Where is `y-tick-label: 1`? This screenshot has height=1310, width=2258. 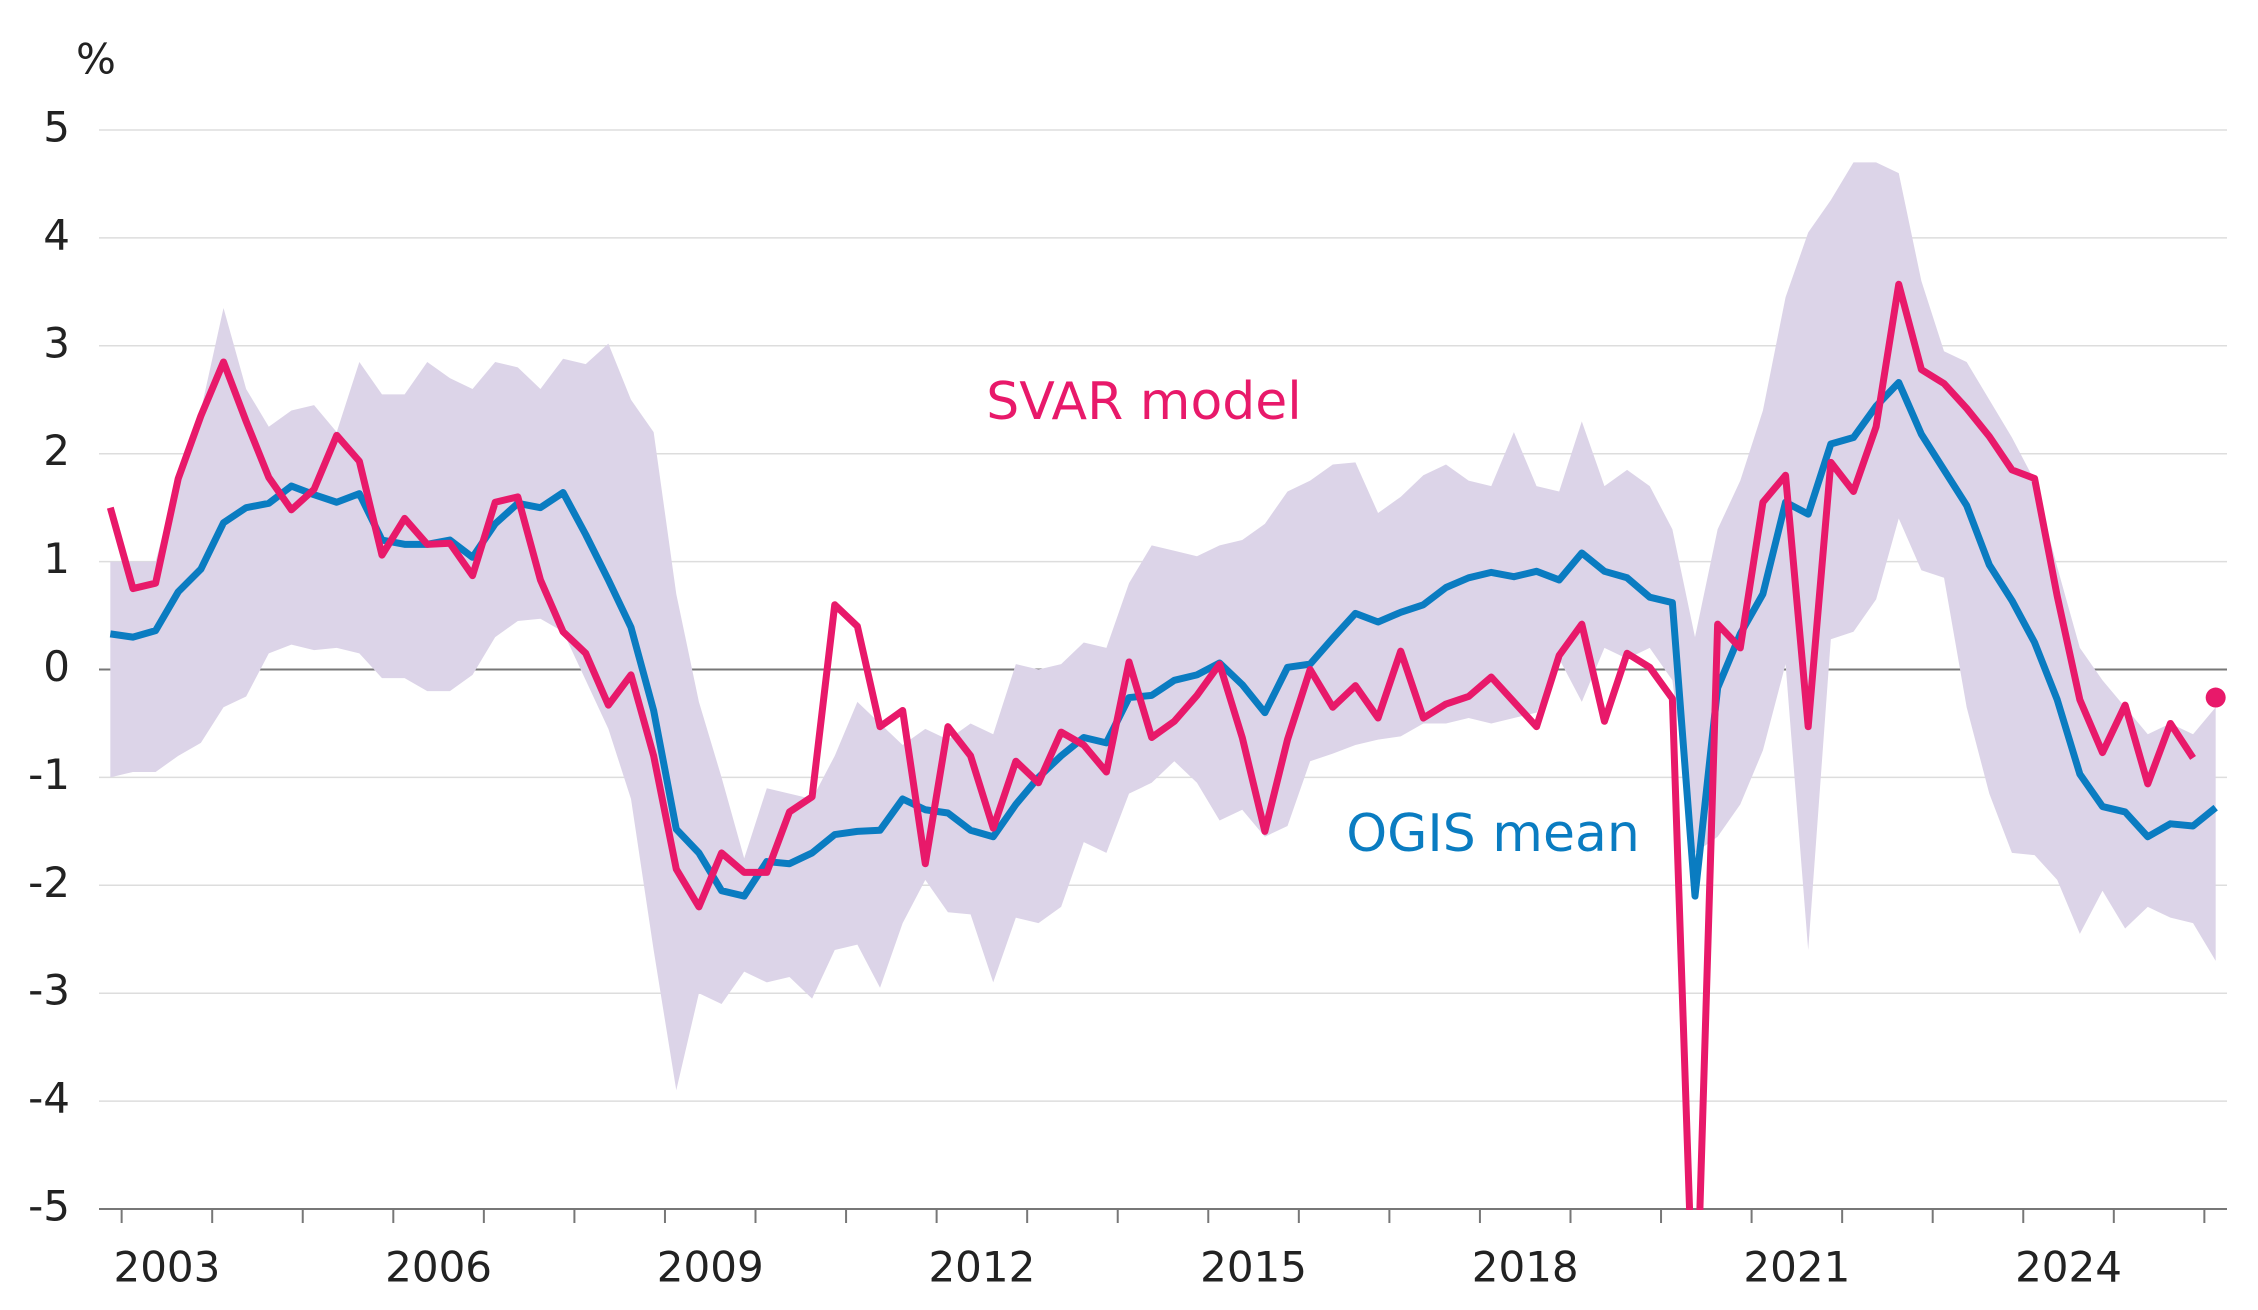 y-tick-label: 1 is located at coordinates (56, 558).